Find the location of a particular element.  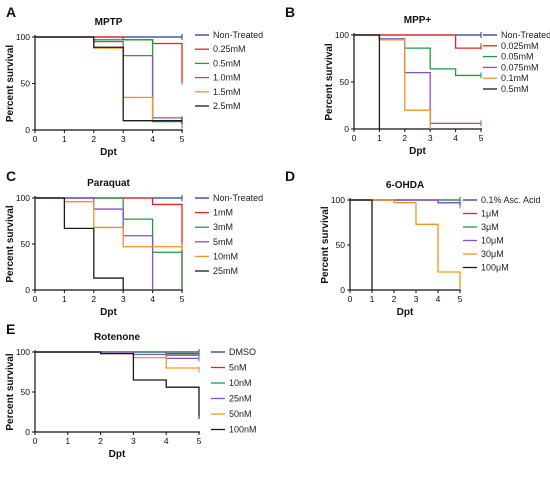

legend-label: 0.25mM is located at coordinates (229, 49).